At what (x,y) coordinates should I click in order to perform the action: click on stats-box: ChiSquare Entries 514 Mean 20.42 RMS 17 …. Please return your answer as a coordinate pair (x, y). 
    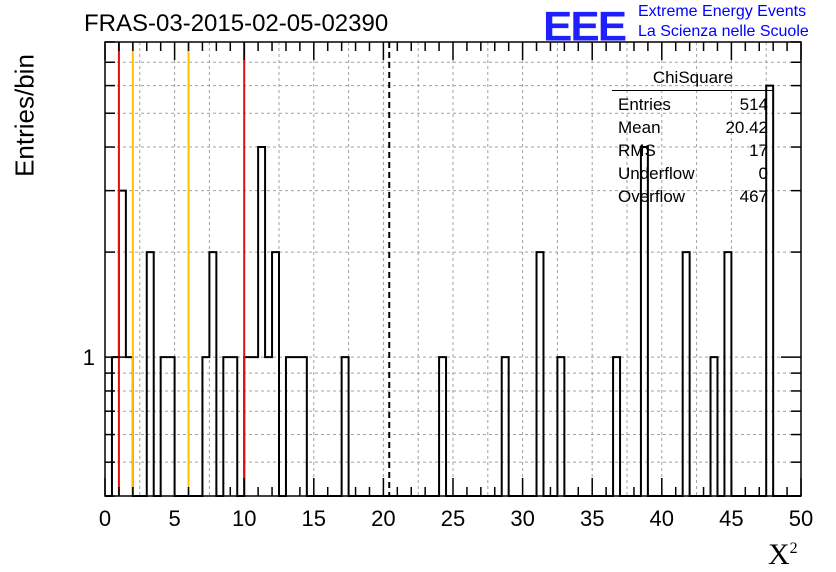
    Looking at the image, I should click on (693, 138).